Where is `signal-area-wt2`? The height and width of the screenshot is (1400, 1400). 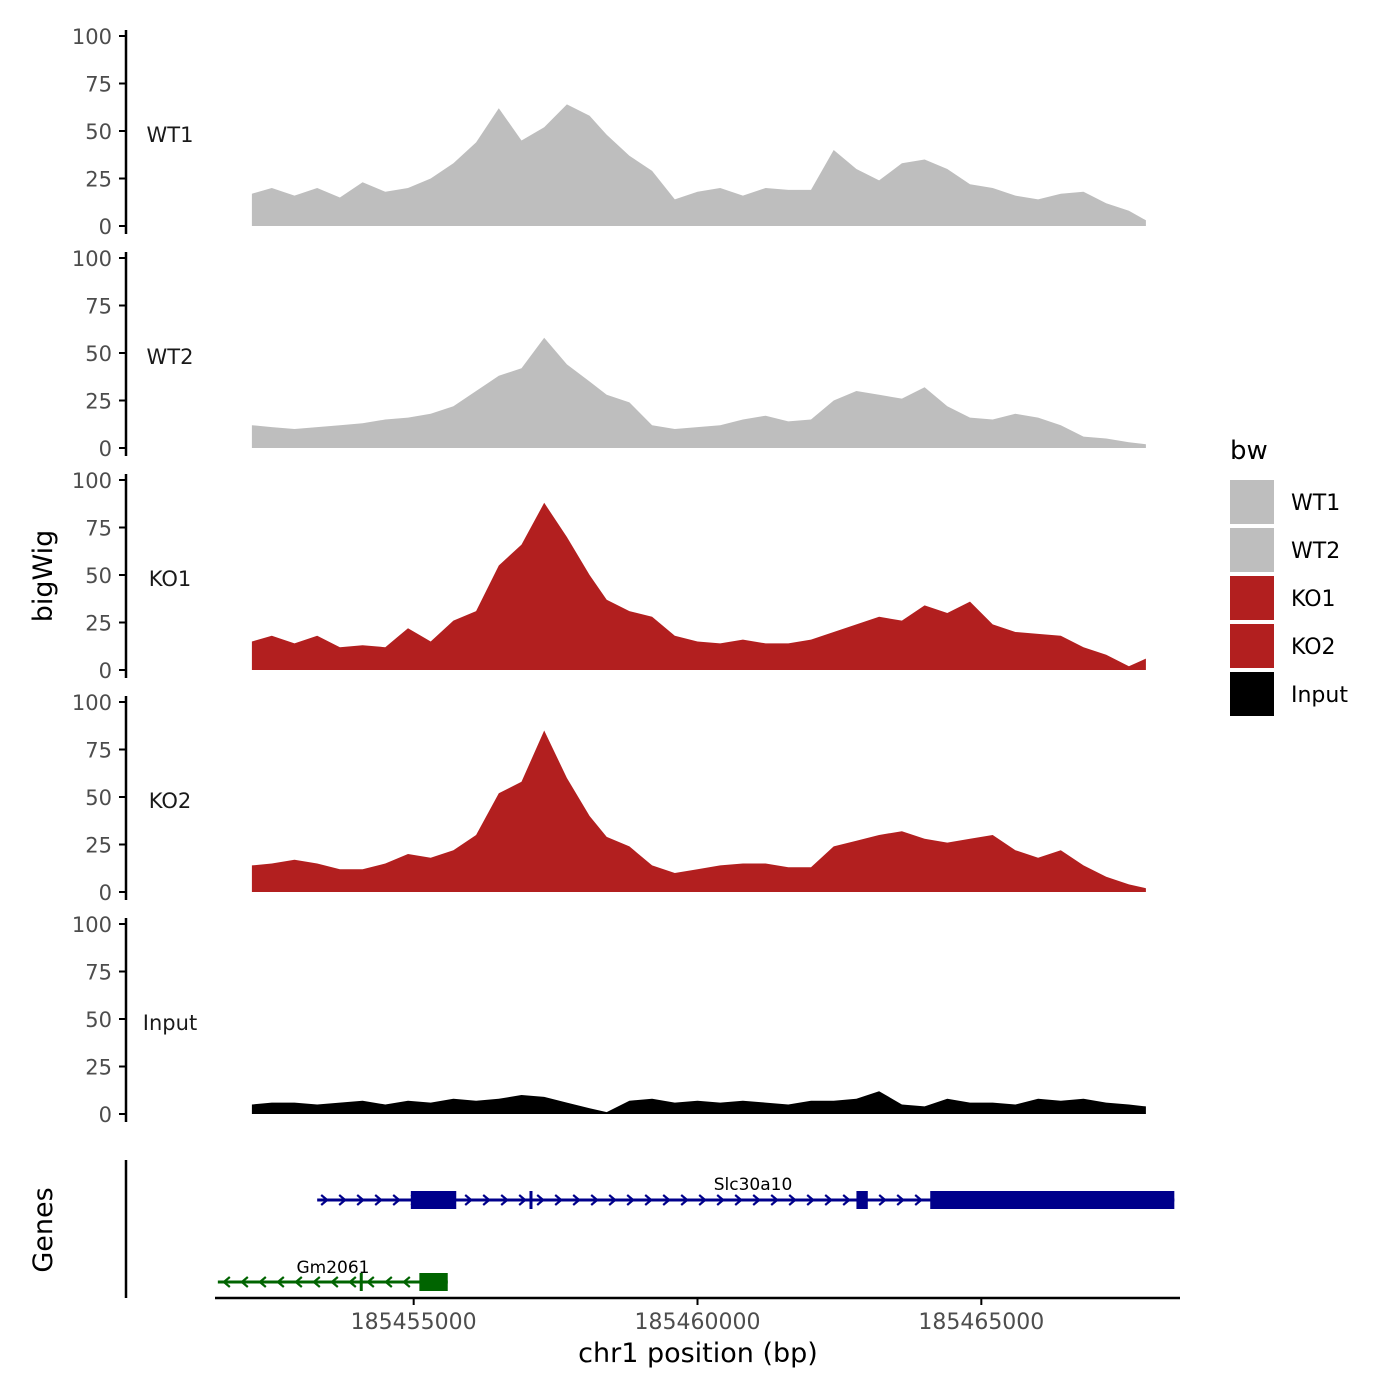
signal-area-wt2 is located at coordinates (698, 392).